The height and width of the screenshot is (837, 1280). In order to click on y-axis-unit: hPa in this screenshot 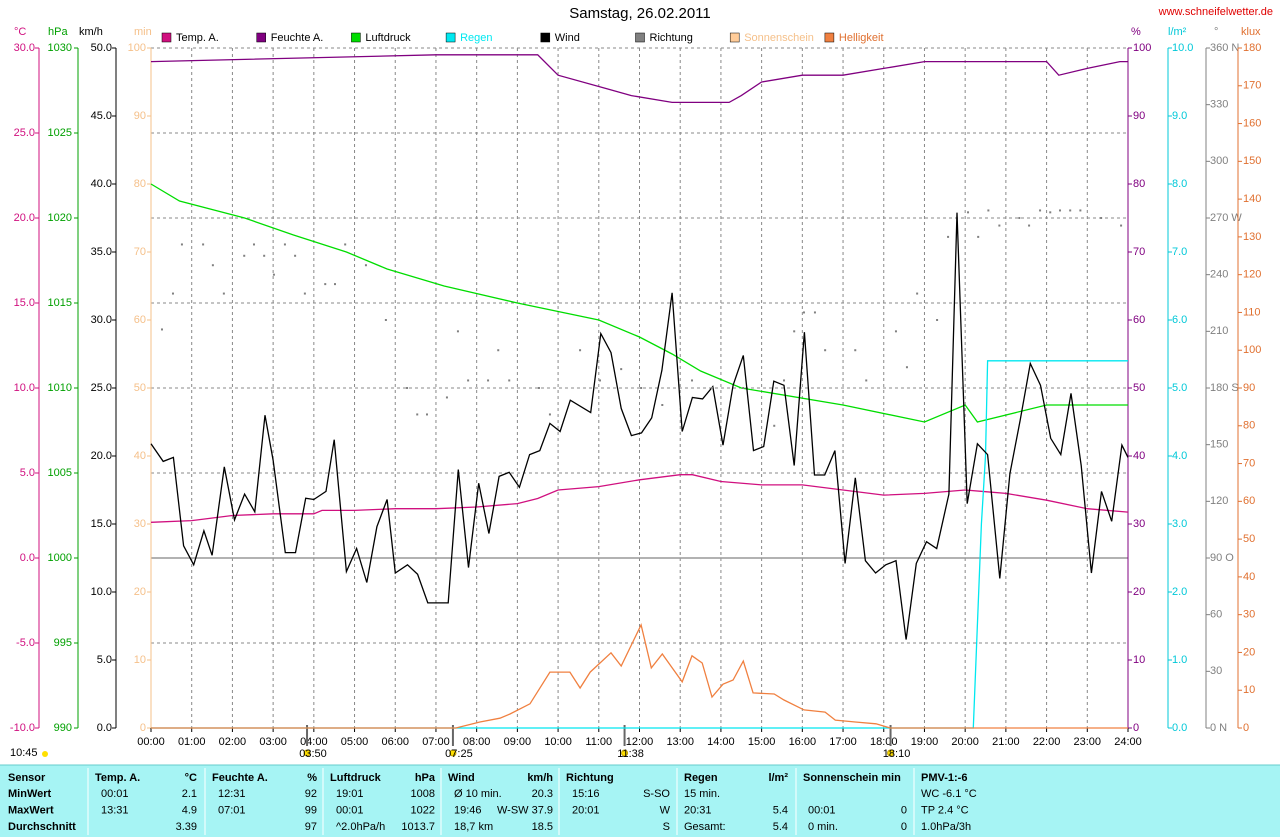, I will do `click(58, 32)`.